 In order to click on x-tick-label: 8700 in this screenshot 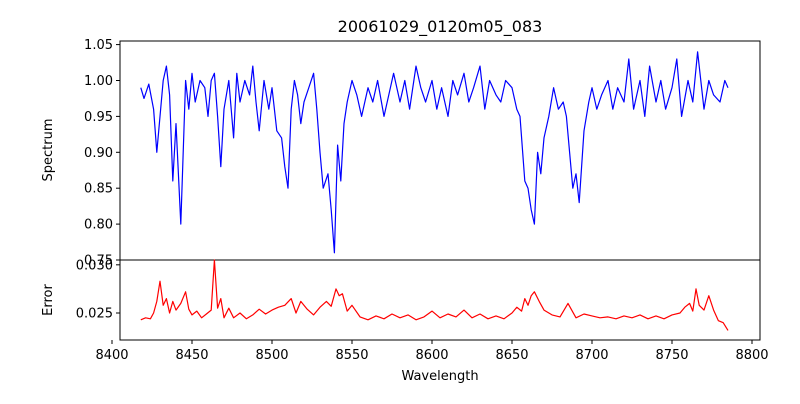, I will do `click(591, 355)`.